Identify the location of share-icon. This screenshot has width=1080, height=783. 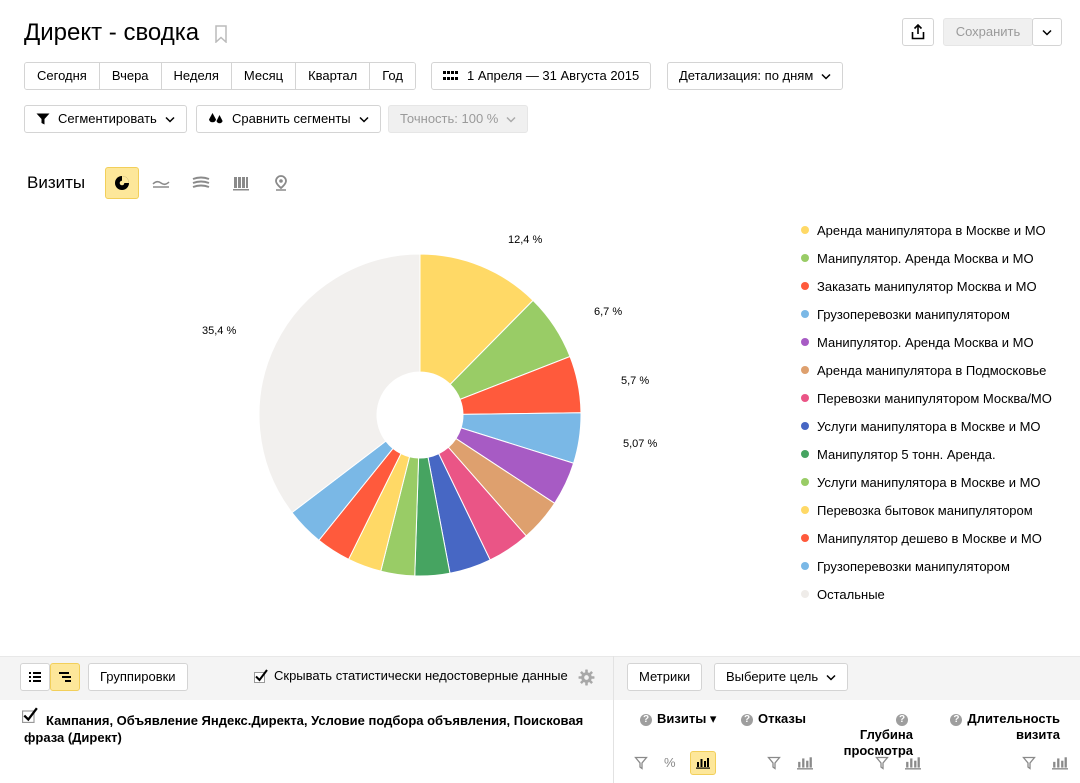
(918, 32).